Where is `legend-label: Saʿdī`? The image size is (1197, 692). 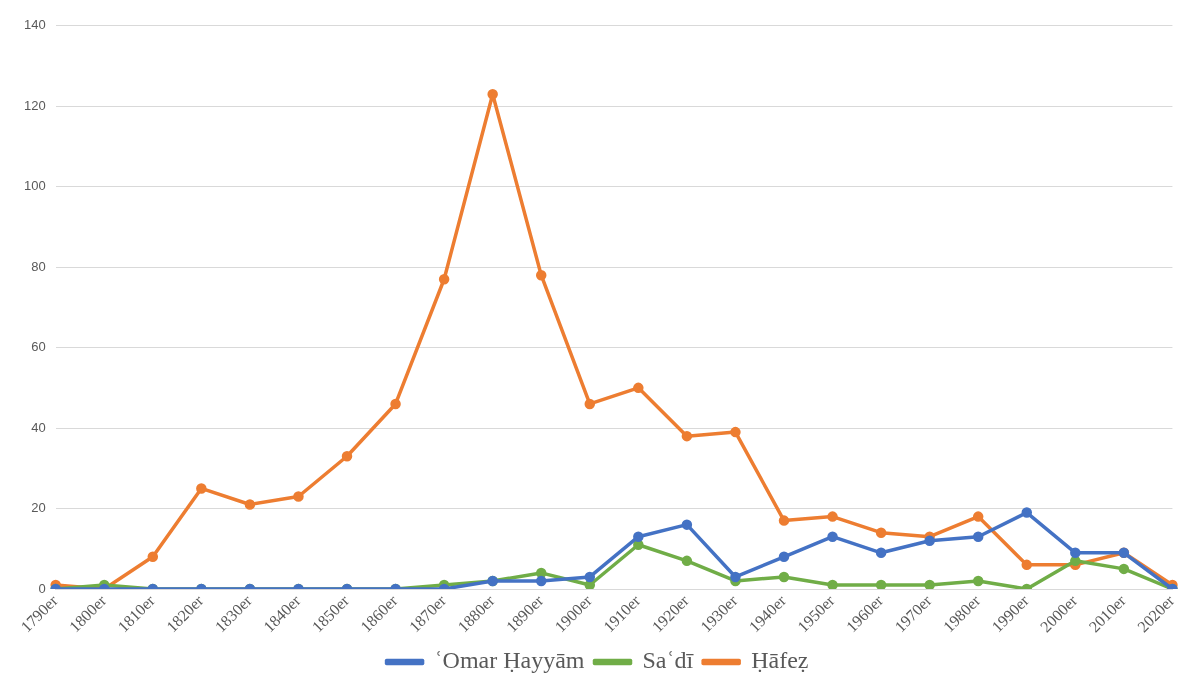 legend-label: Saʿdī is located at coordinates (668, 660).